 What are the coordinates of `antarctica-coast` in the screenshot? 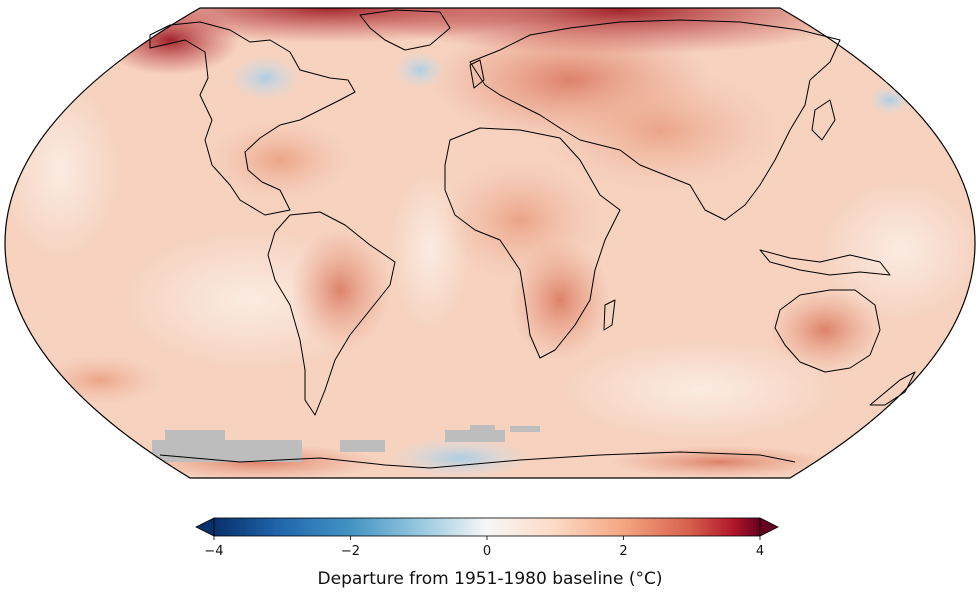 It's located at (477, 460).